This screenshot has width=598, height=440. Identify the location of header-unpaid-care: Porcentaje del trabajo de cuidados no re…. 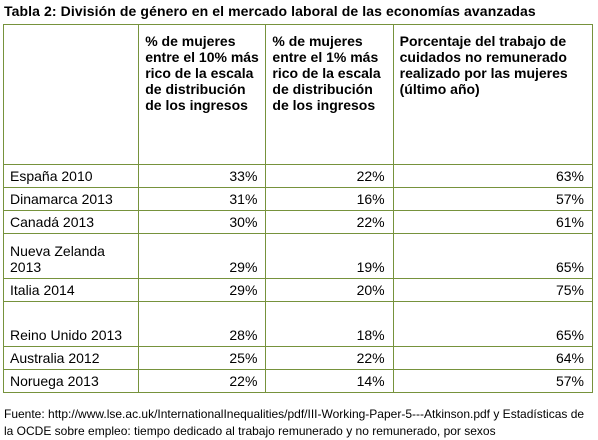
(493, 94).